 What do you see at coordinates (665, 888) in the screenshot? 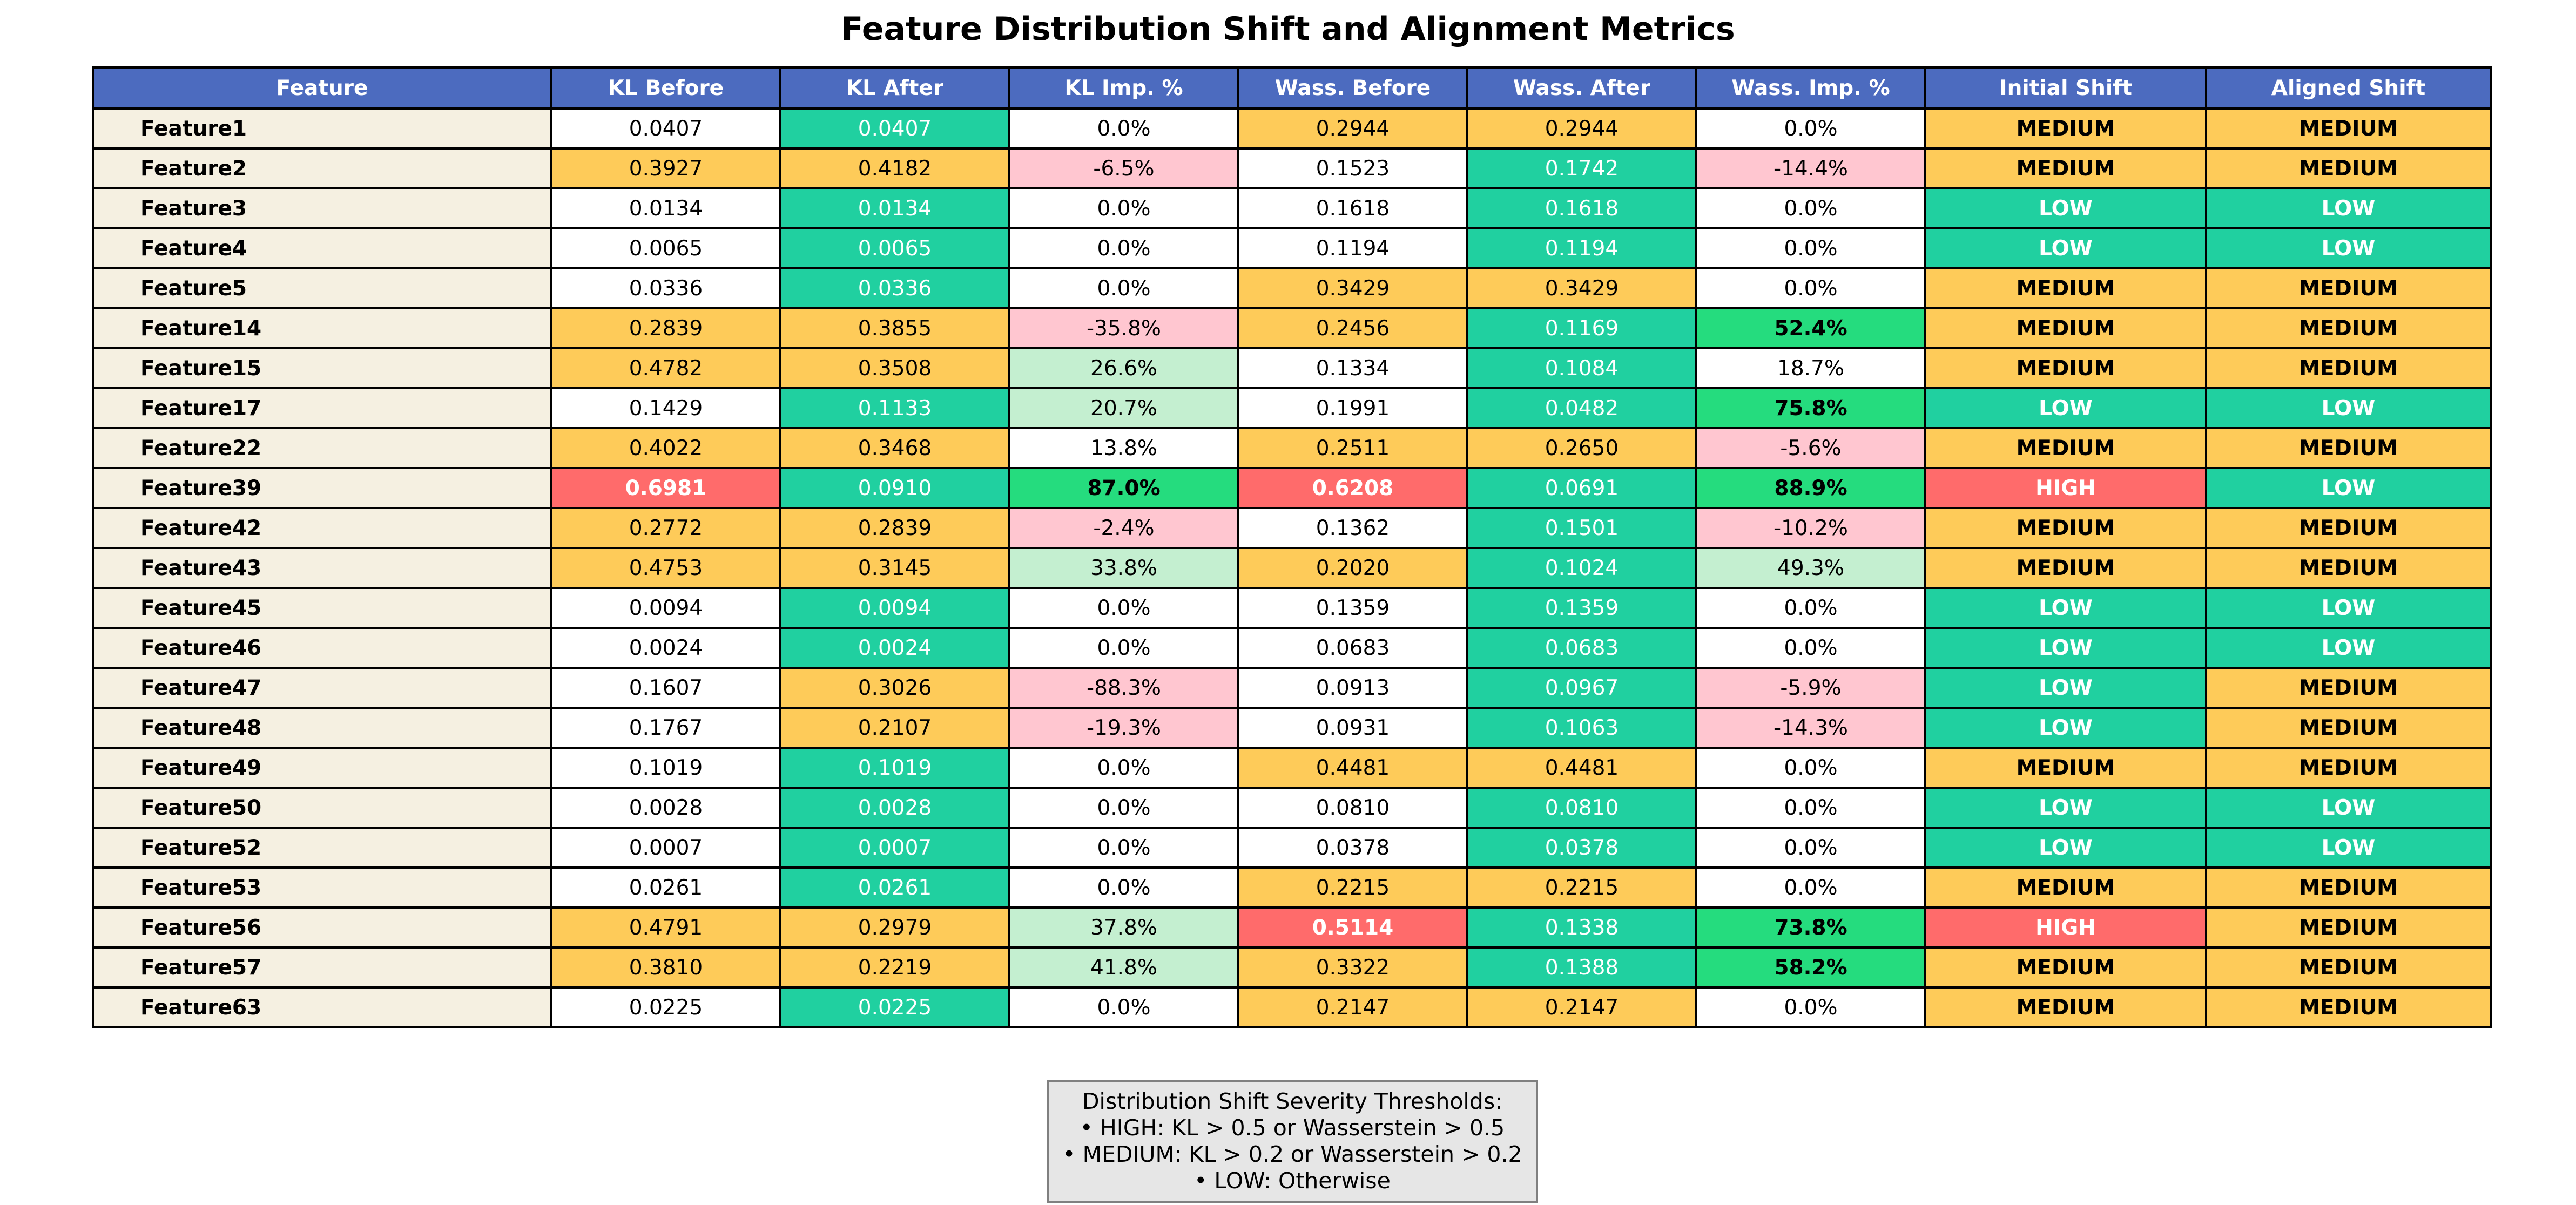
I see `cell-kl-before: 0.0261` at bounding box center [665, 888].